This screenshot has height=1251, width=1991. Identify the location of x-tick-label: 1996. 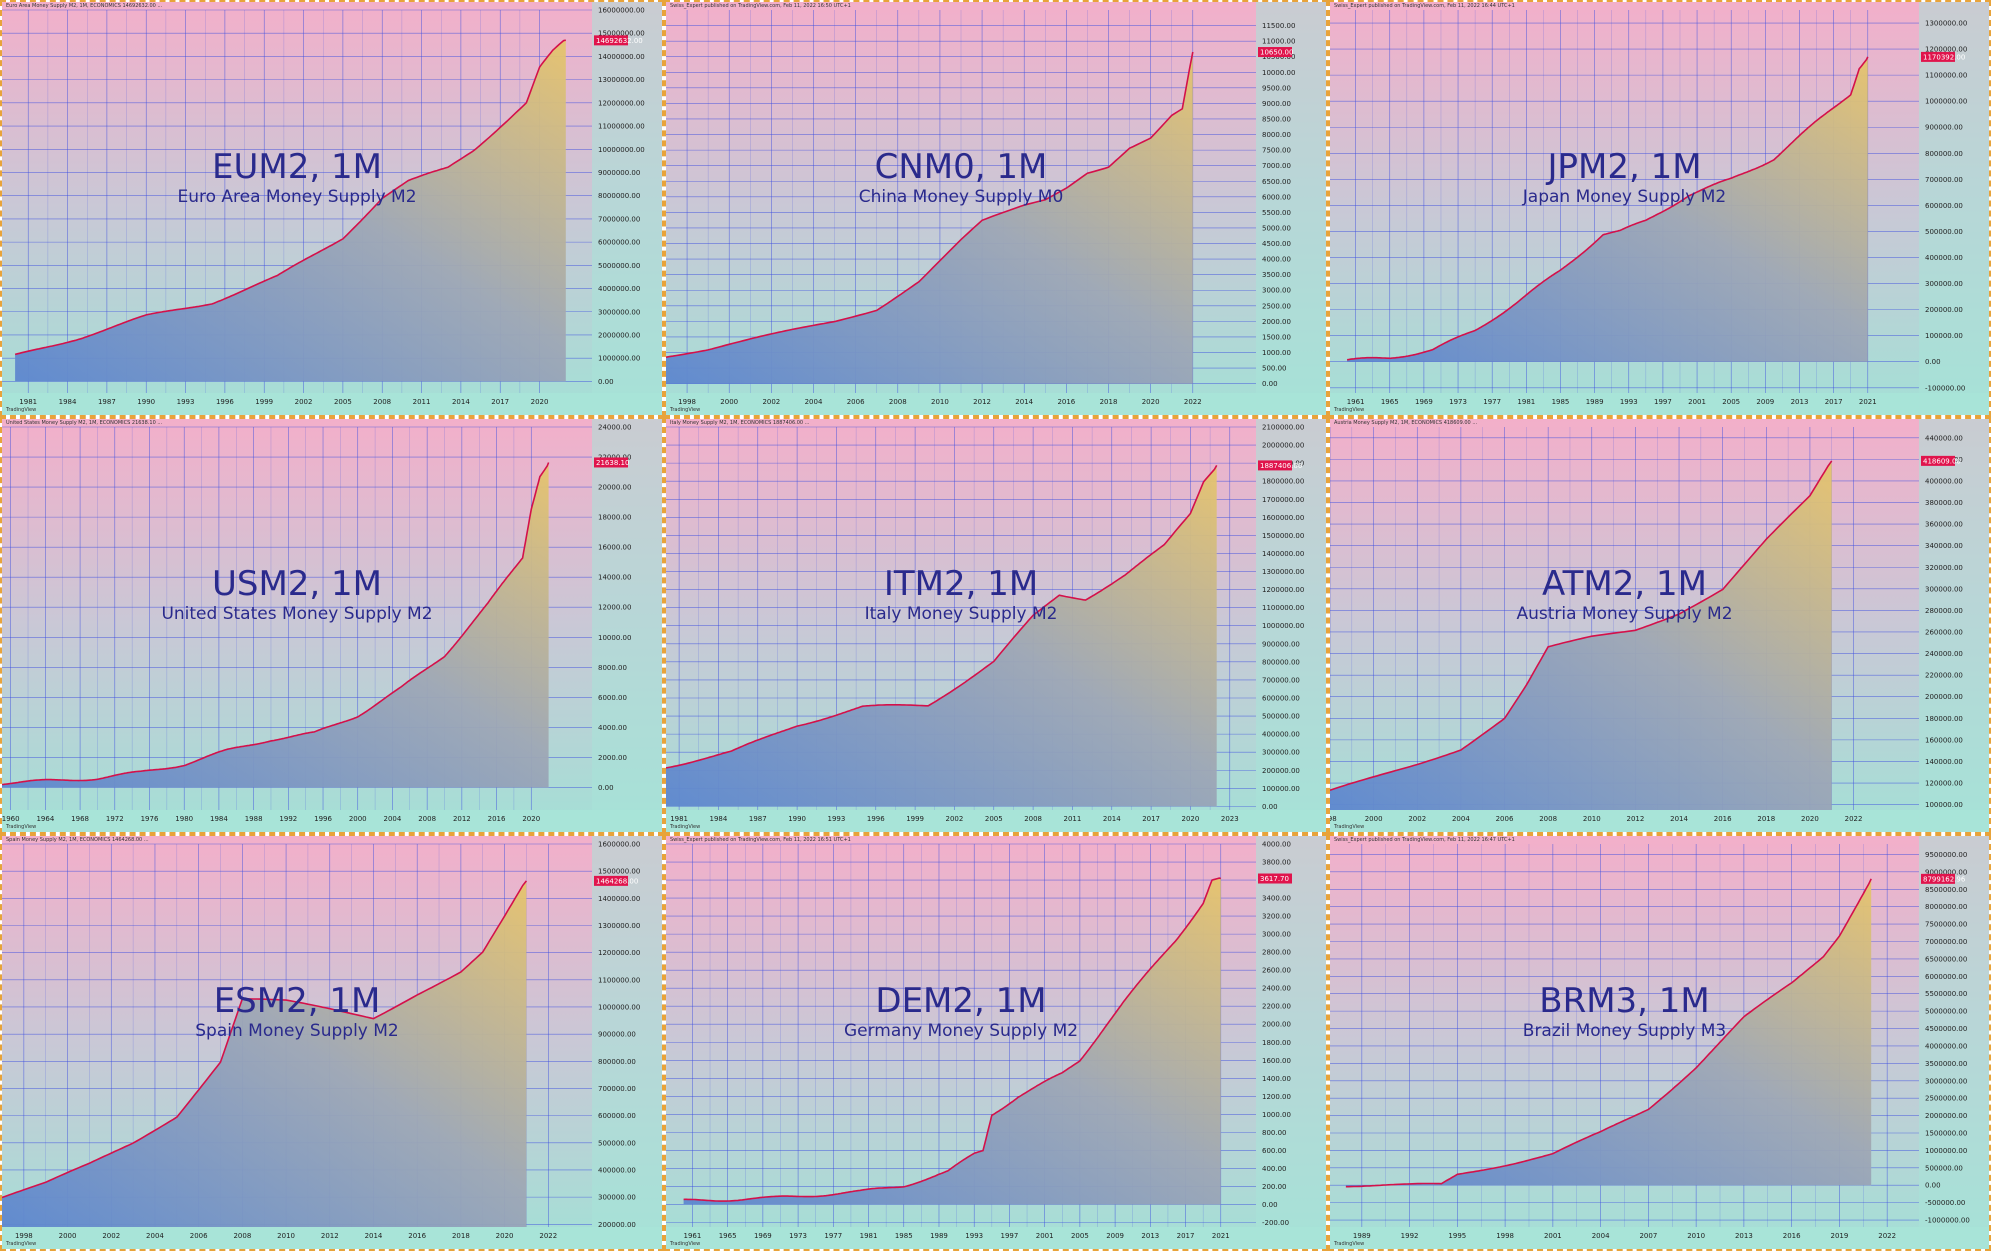
(225, 402).